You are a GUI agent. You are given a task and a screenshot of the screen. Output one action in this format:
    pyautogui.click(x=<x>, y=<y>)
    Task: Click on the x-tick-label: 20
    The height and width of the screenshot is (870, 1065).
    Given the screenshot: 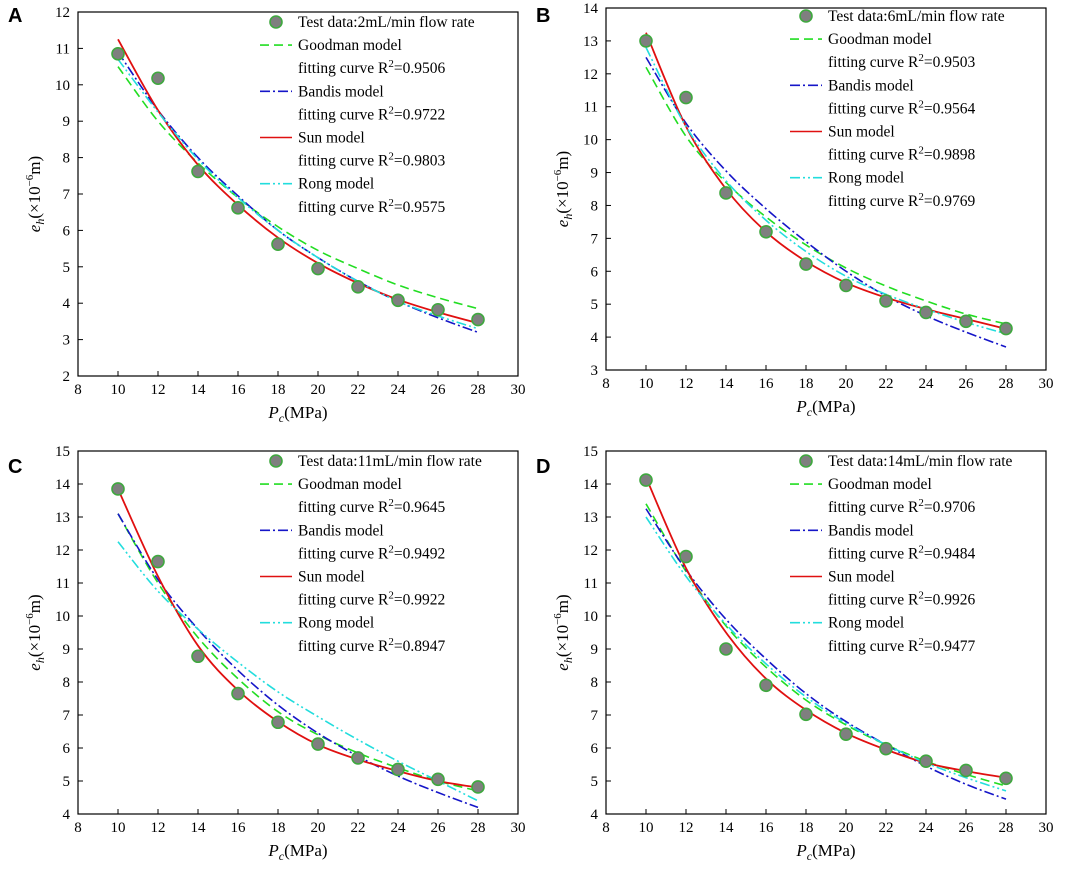 What is the action you would take?
    pyautogui.click(x=846, y=828)
    